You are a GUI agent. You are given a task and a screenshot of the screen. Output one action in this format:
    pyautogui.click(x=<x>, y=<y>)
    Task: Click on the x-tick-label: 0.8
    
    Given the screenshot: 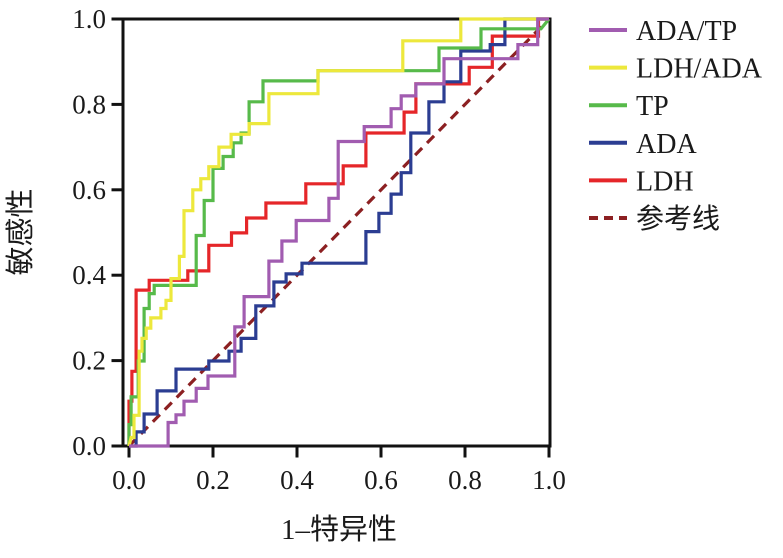 What is the action you would take?
    pyautogui.click(x=465, y=480)
    